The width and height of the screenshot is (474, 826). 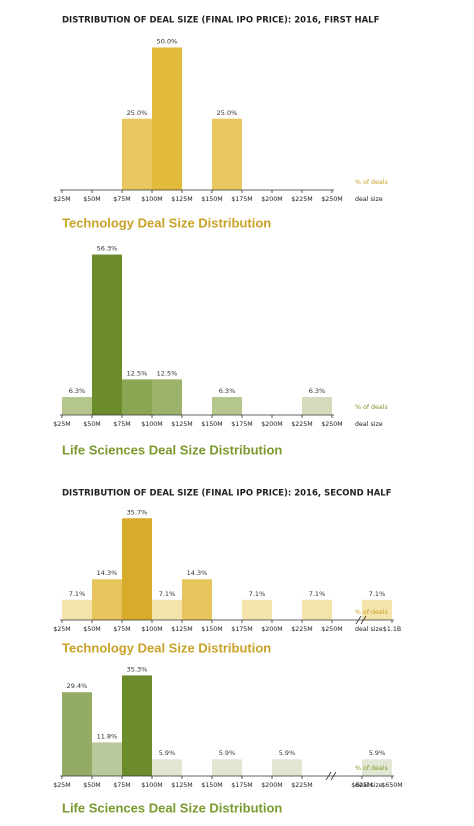 What do you see at coordinates (107, 736) in the screenshot?
I see `value-label: 11.8%` at bounding box center [107, 736].